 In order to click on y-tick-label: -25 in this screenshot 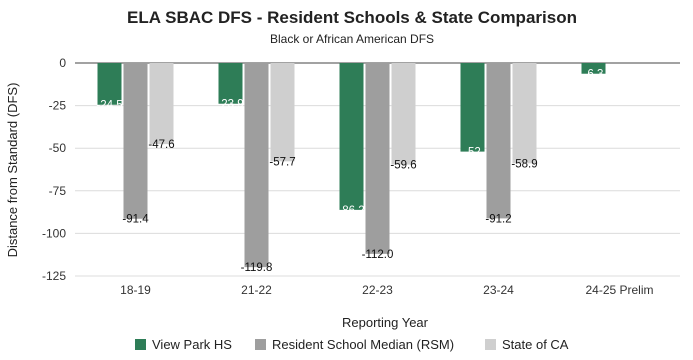, I will do `click(58, 106)`.